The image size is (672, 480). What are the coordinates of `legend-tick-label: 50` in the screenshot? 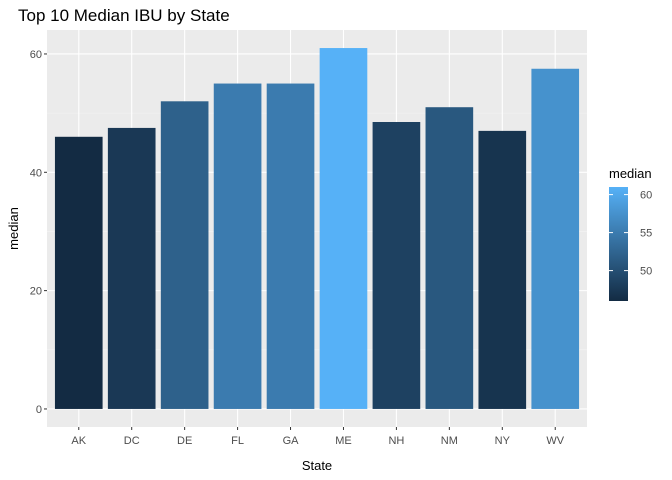 It's located at (646, 272).